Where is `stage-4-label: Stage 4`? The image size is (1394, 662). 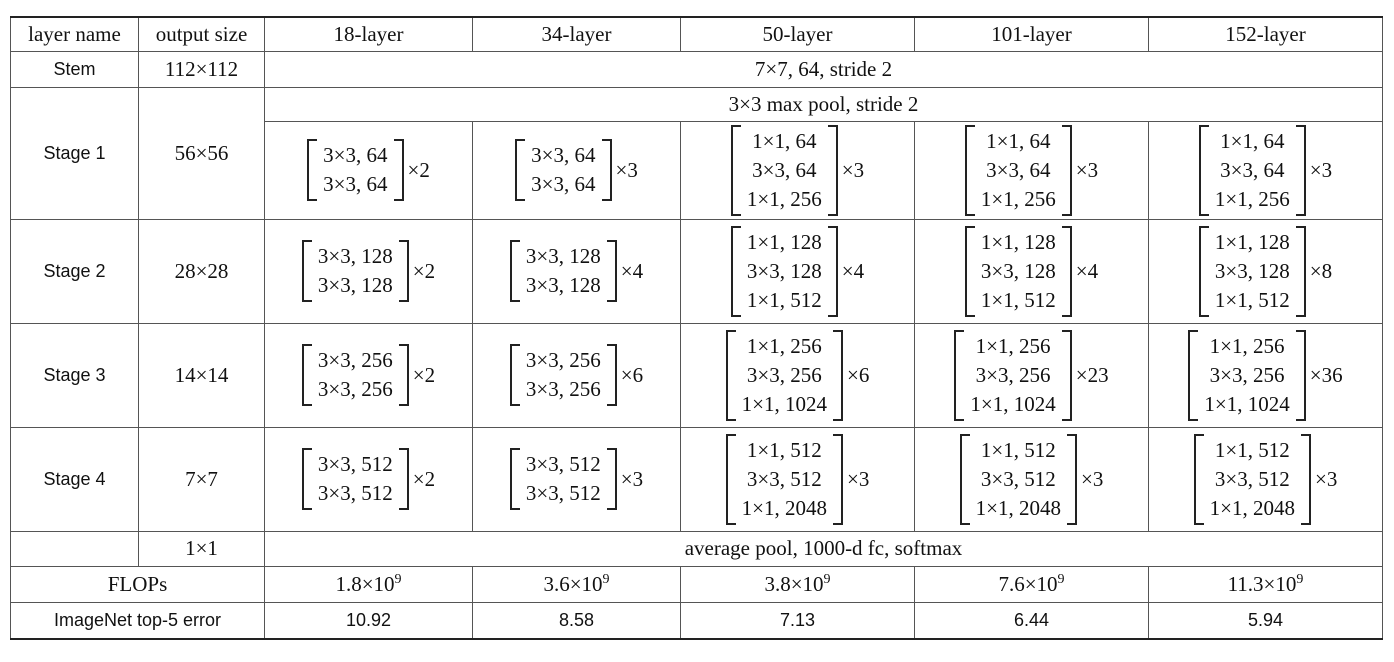 stage-4-label: Stage 4 is located at coordinates (74, 479).